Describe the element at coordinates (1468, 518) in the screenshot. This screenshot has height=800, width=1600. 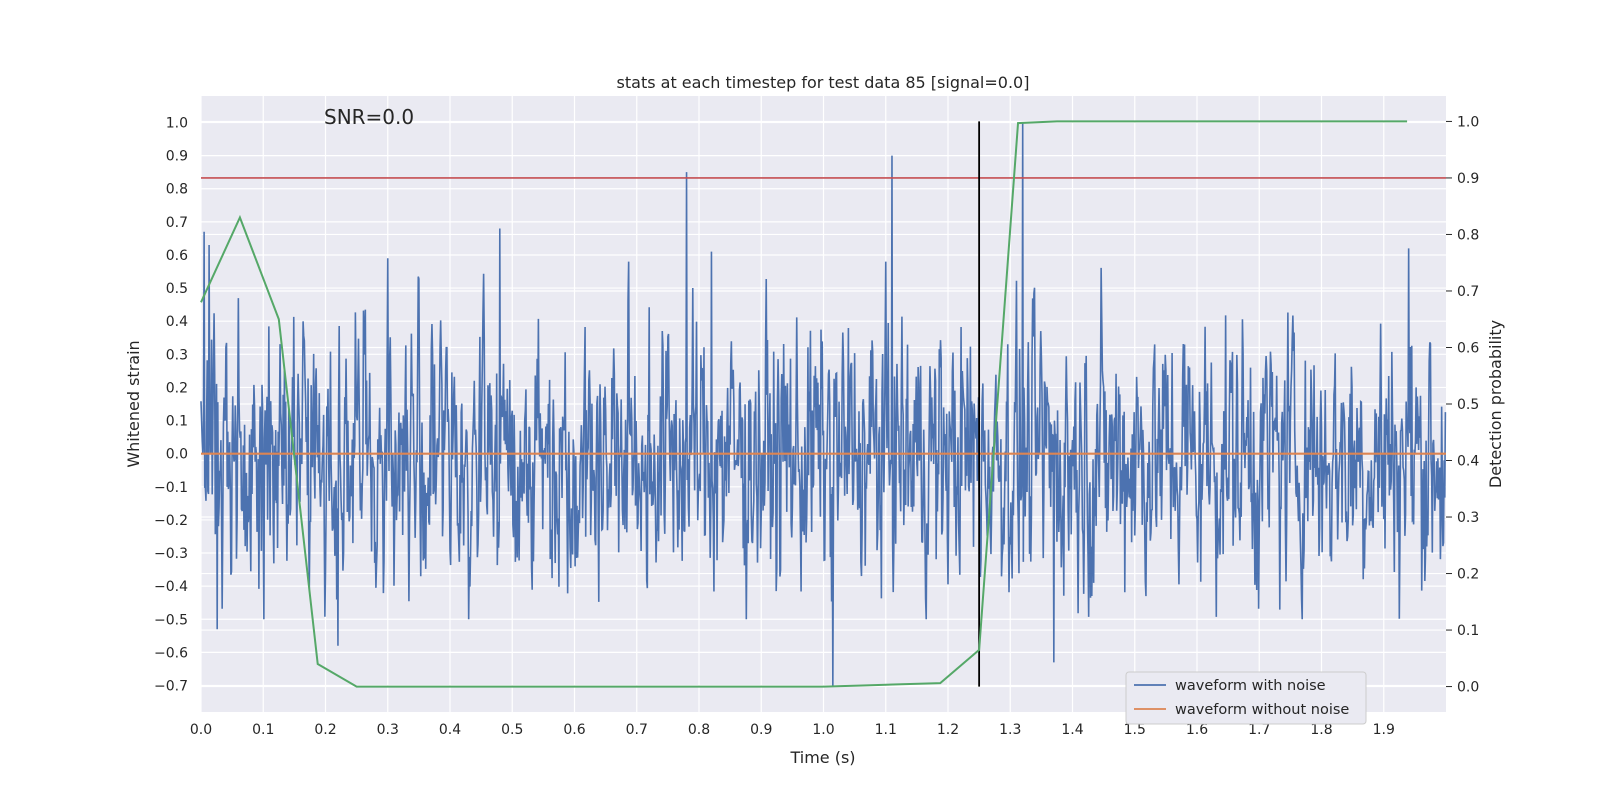
I see `y-right-tick-label: 0.3` at that location.